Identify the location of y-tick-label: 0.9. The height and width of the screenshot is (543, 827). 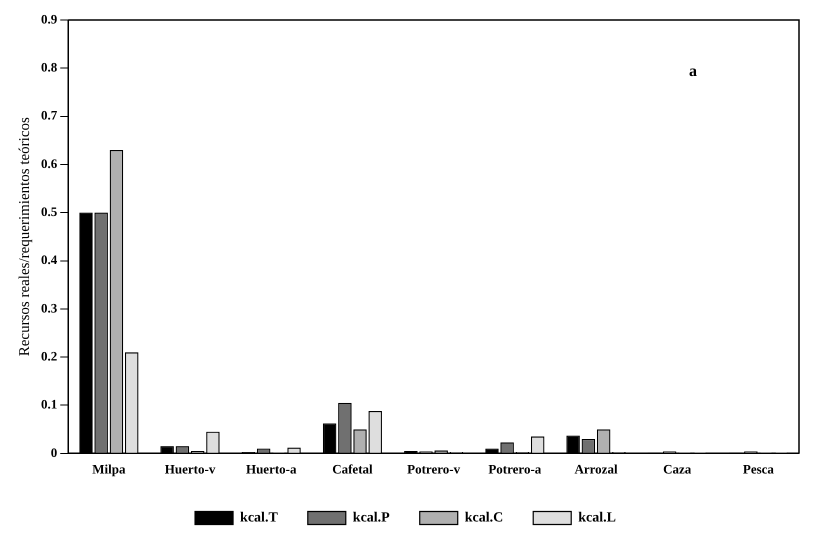
(49, 18).